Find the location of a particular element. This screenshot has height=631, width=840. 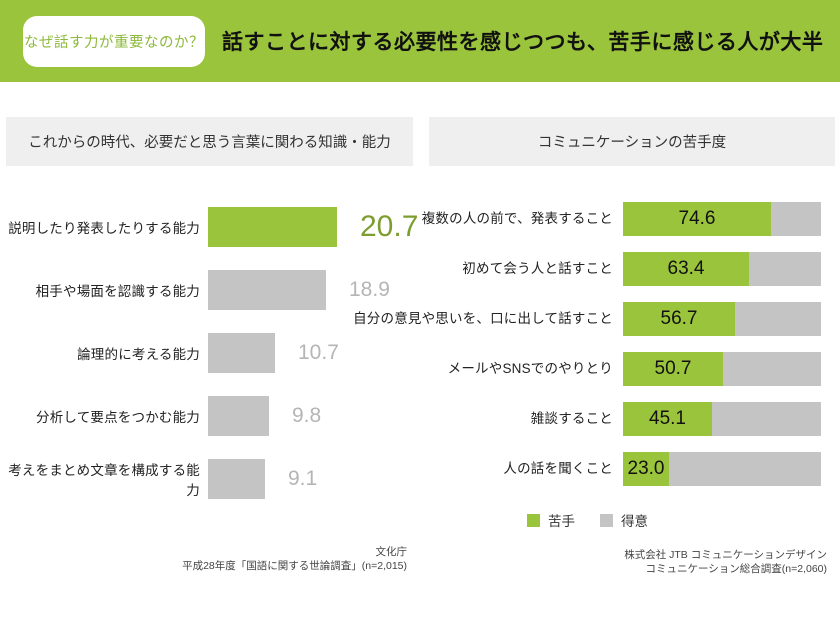

bar-segment-tokui: 23.0 is located at coordinates (722, 469).